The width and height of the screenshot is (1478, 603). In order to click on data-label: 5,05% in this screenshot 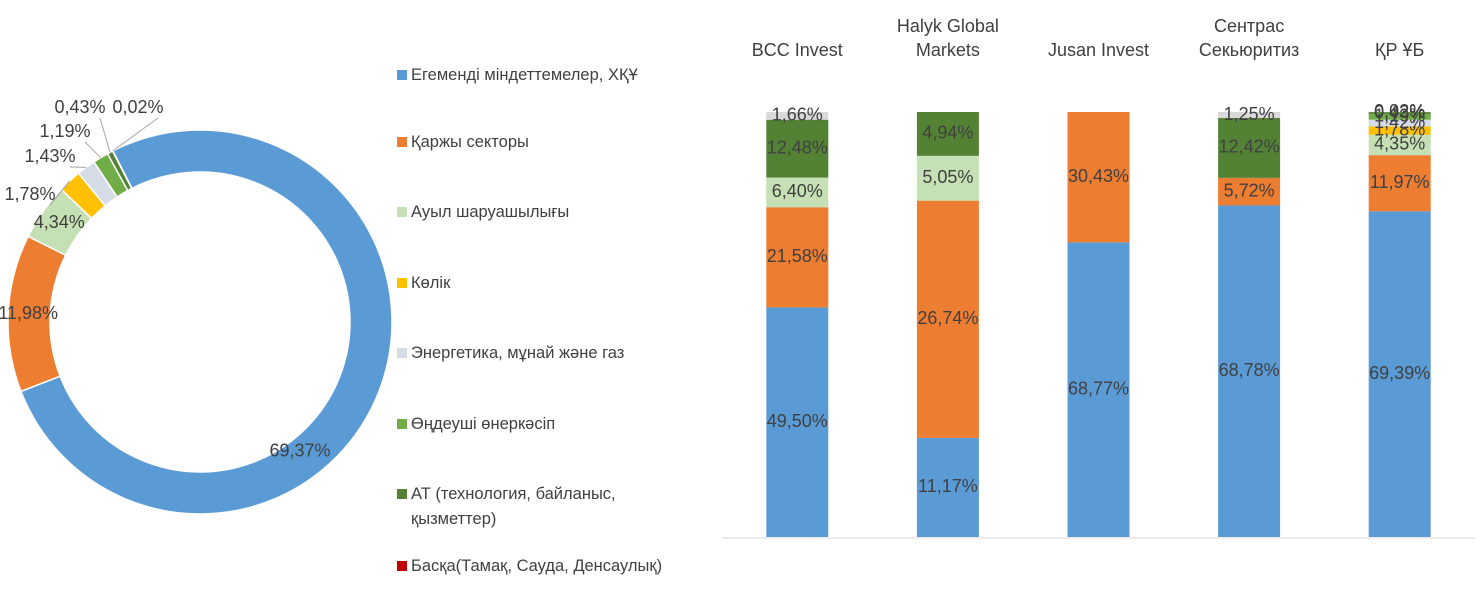, I will do `click(947, 177)`.